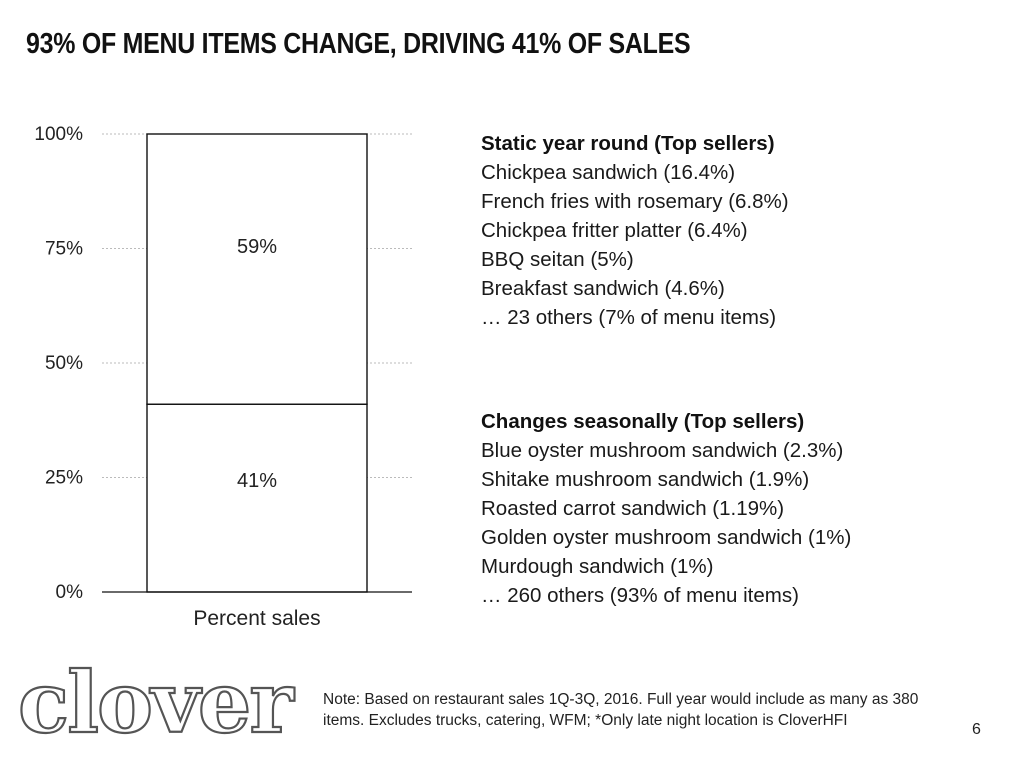  I want to click on clover-logo: clover, so click(158, 708).